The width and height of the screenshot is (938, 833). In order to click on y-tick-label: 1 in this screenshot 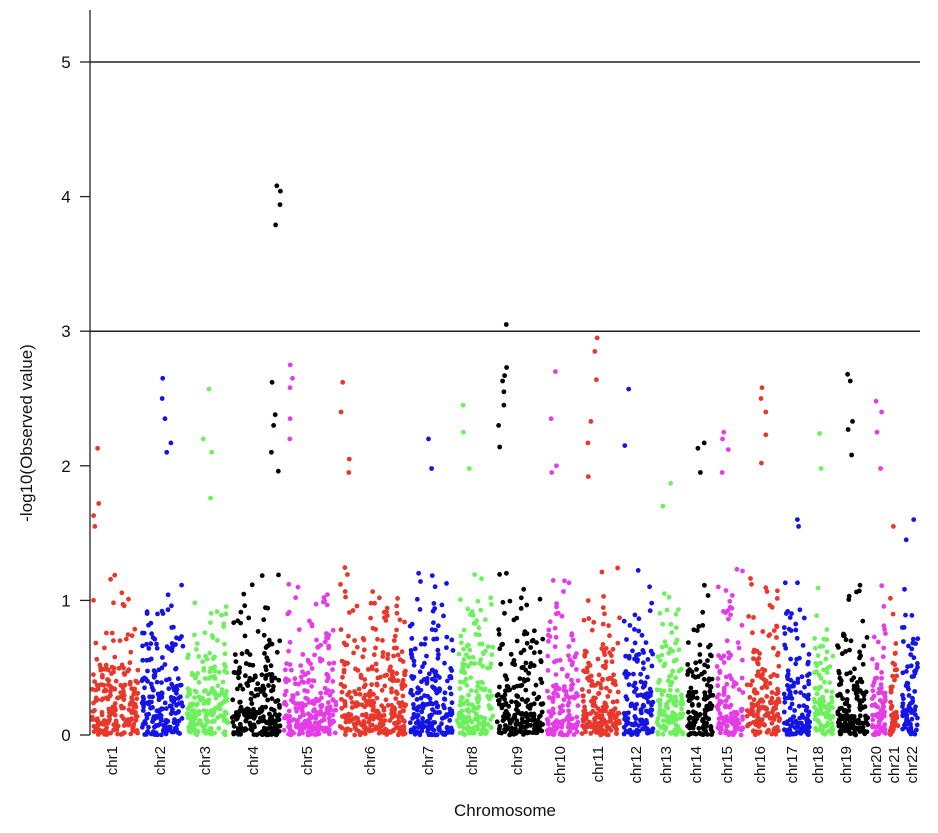, I will do `click(65, 600)`.